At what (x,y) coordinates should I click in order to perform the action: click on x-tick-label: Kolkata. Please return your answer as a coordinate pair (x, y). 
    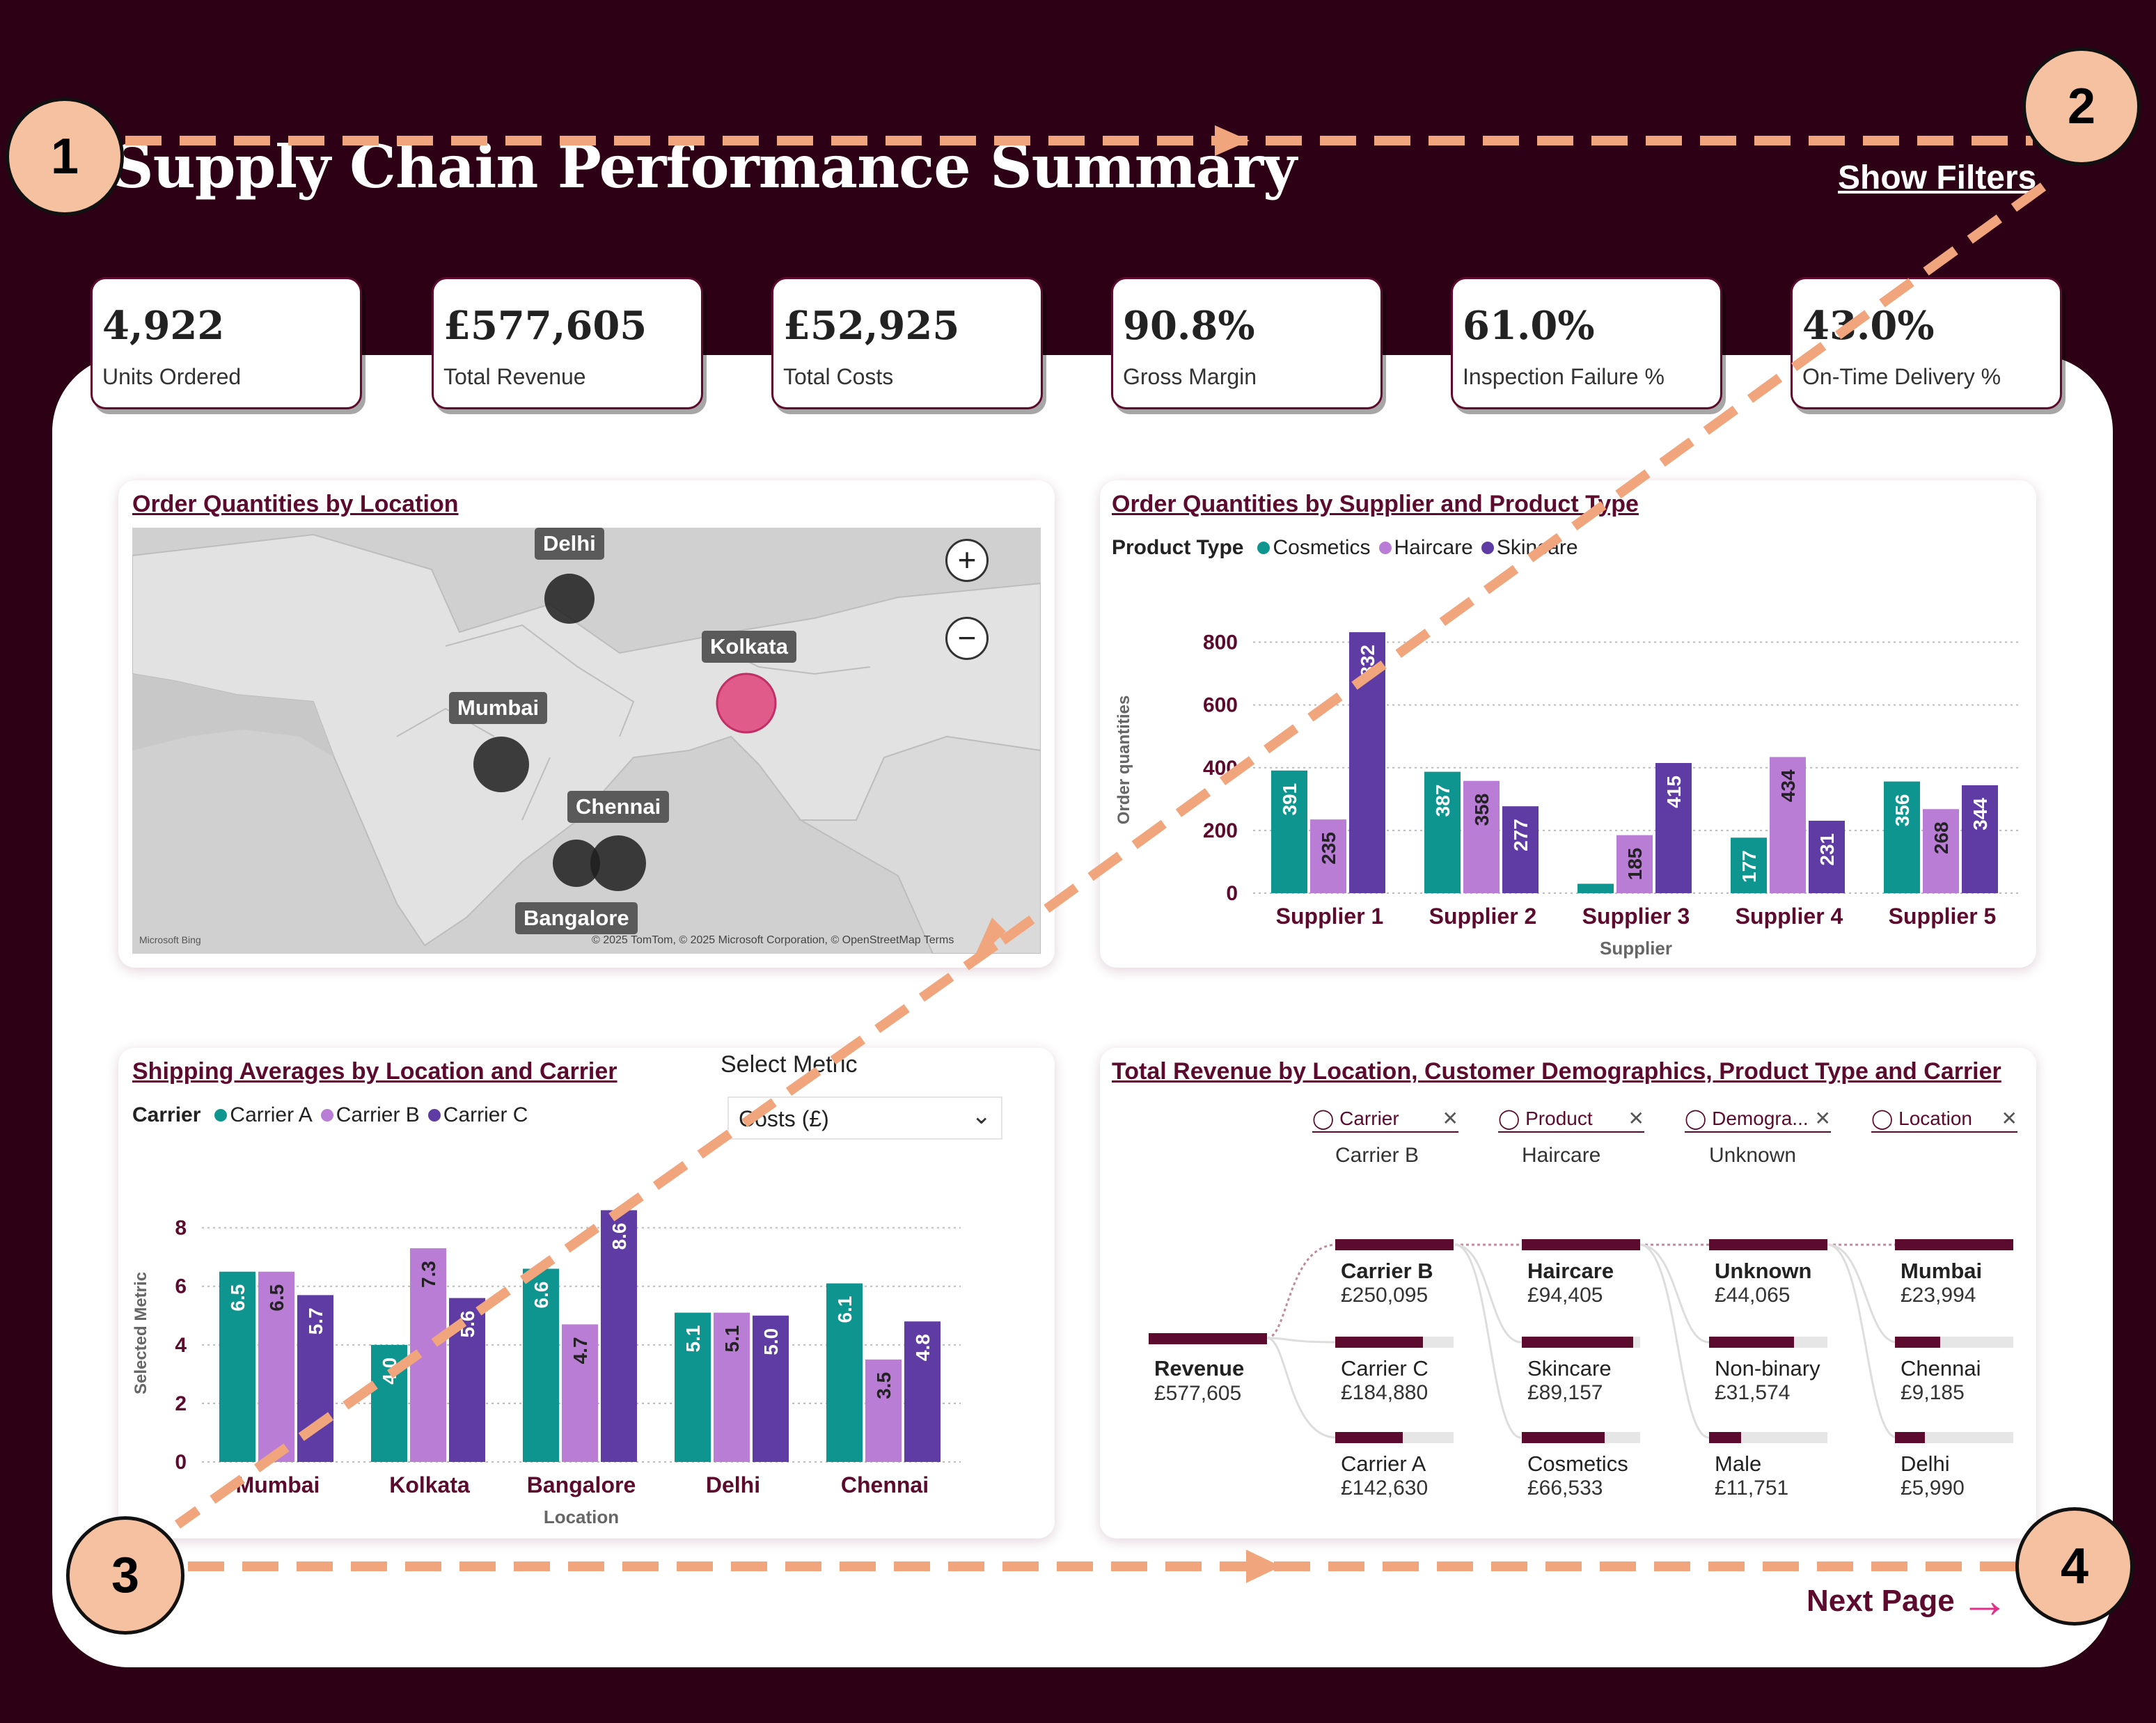
    Looking at the image, I should click on (429, 1484).